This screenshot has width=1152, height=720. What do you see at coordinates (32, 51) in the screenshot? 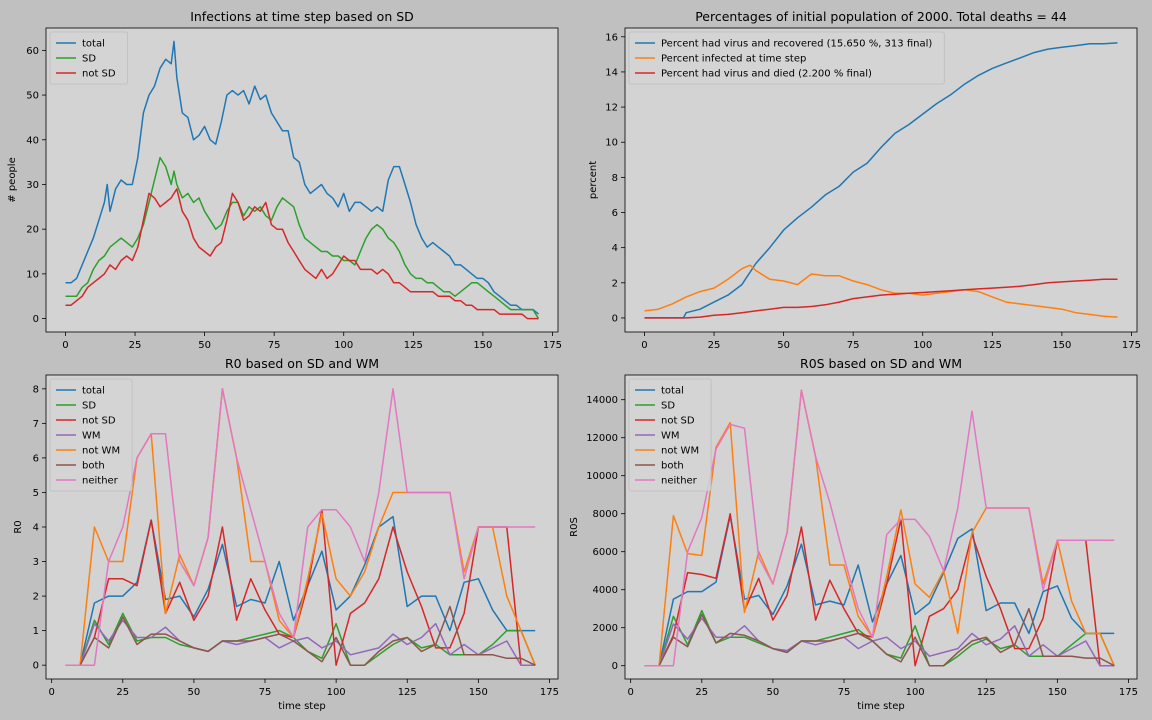
I see `y-tick-label: 60` at bounding box center [32, 51].